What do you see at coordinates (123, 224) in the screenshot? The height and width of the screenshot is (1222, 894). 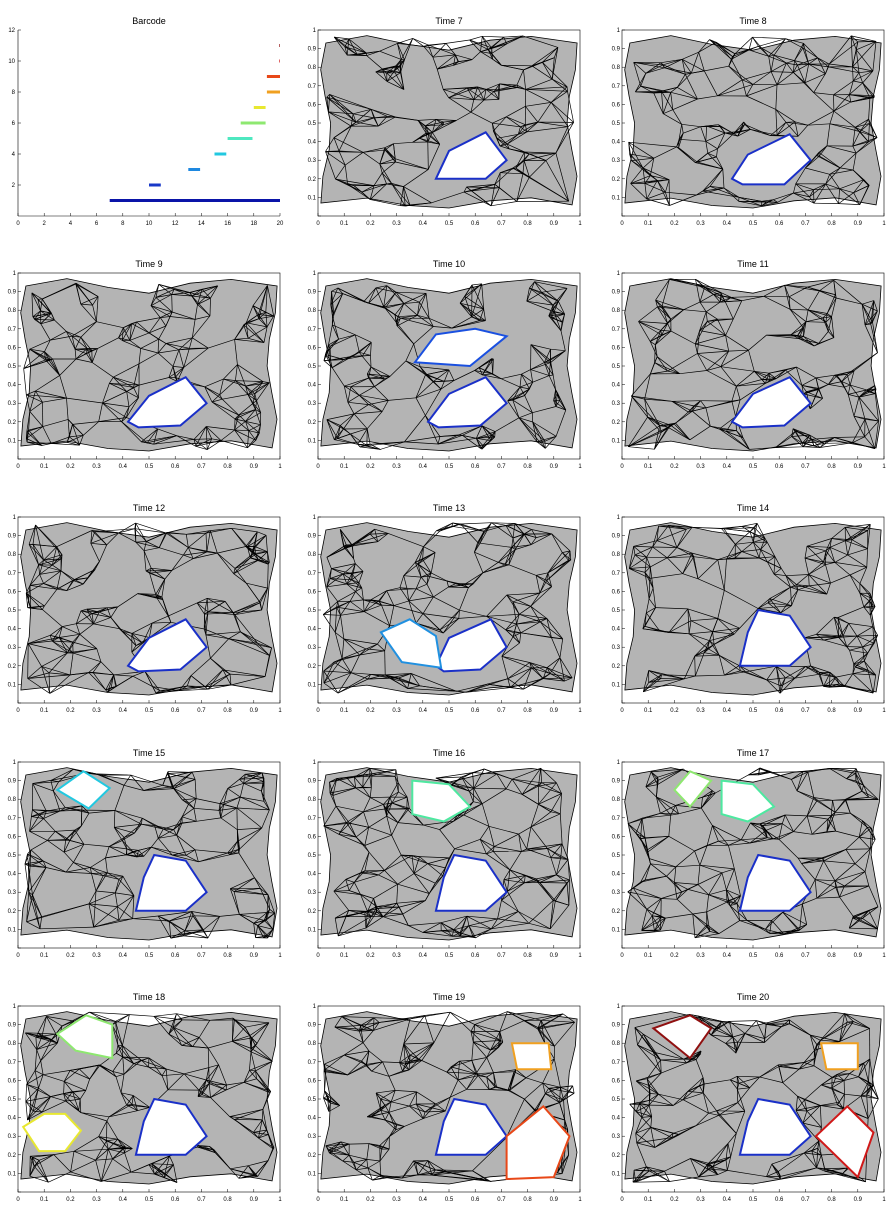 I see `x-tick-label: 8` at bounding box center [123, 224].